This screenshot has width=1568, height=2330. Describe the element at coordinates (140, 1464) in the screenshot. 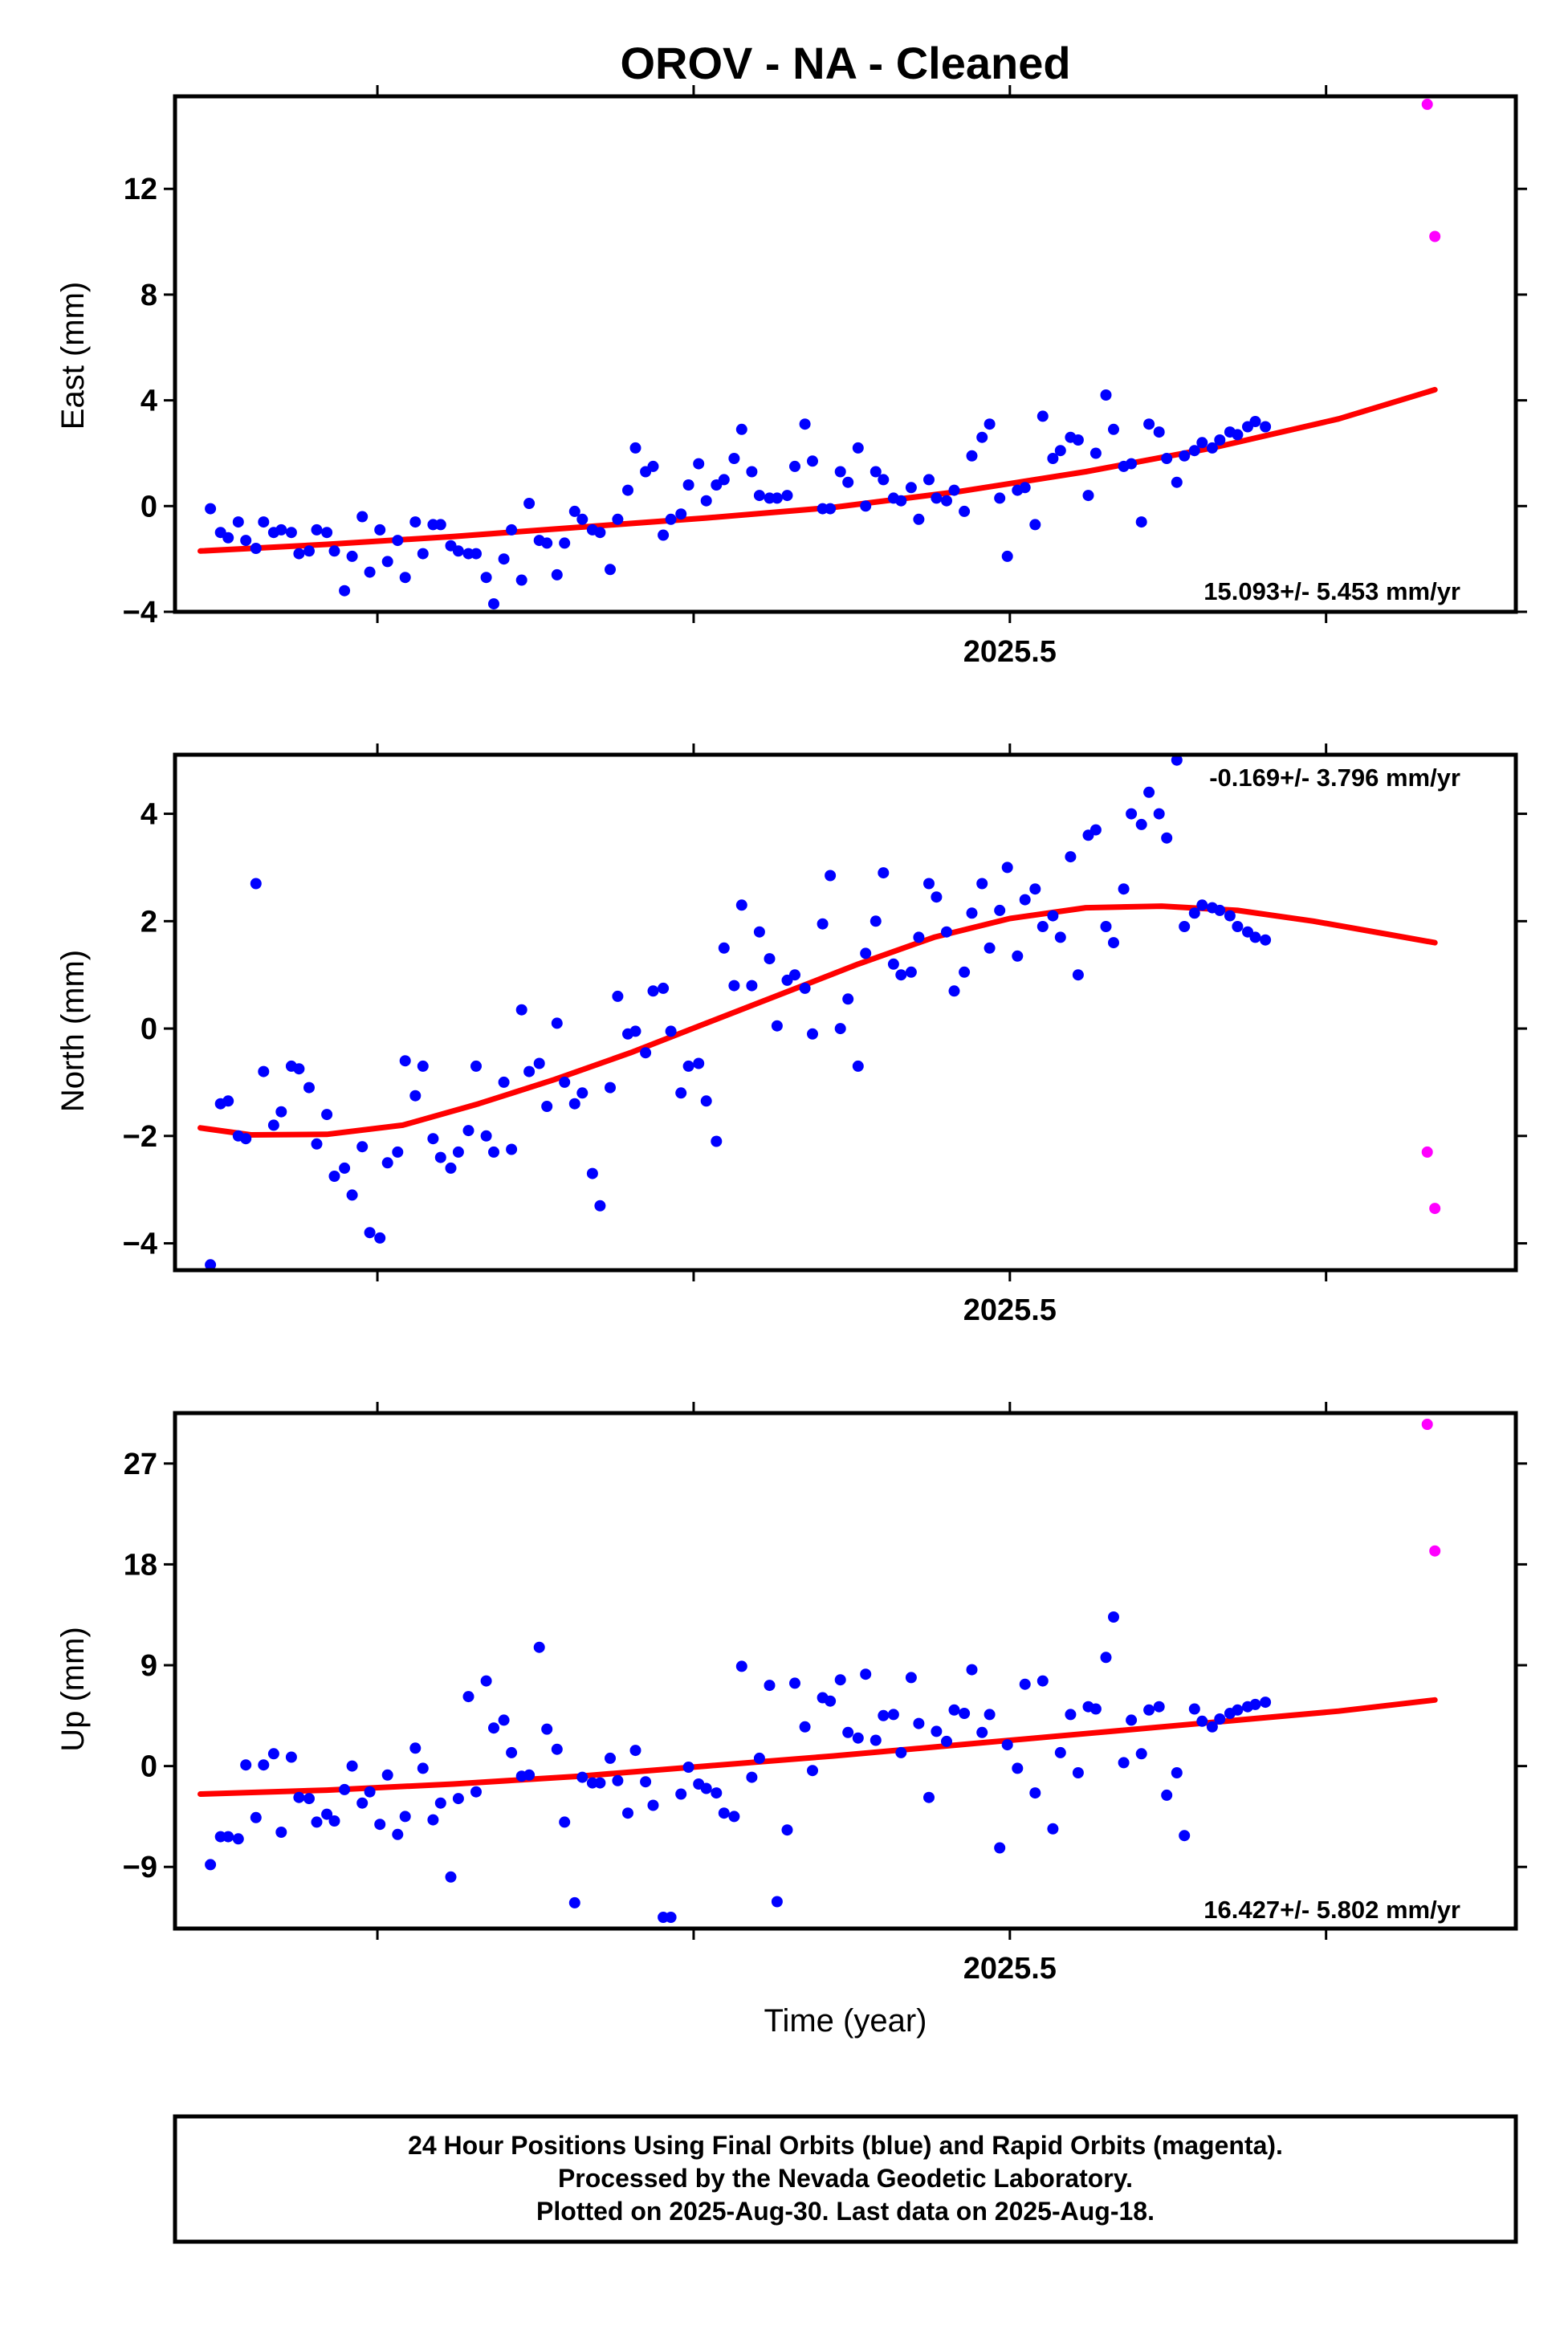

I see `up-y-tick-label: 27` at that location.